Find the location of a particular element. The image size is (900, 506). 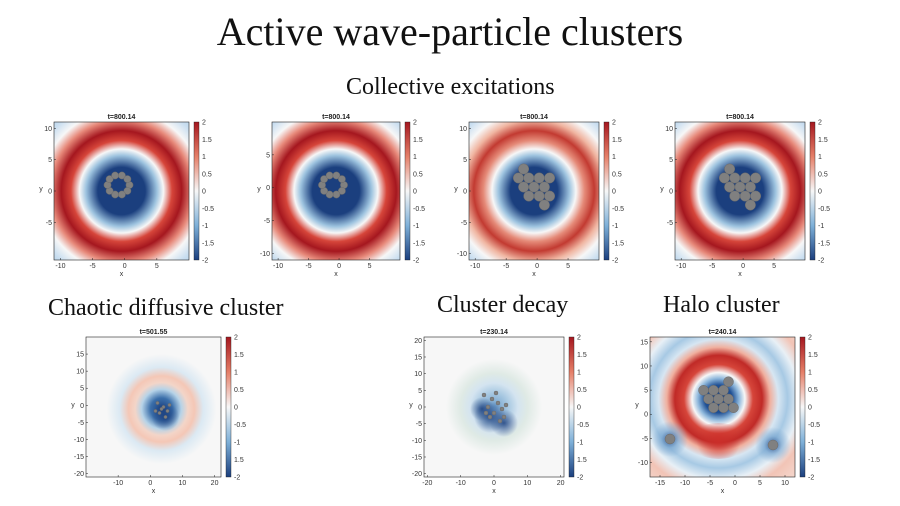

colorbar-tick-label: -1 is located at coordinates (821, 226).